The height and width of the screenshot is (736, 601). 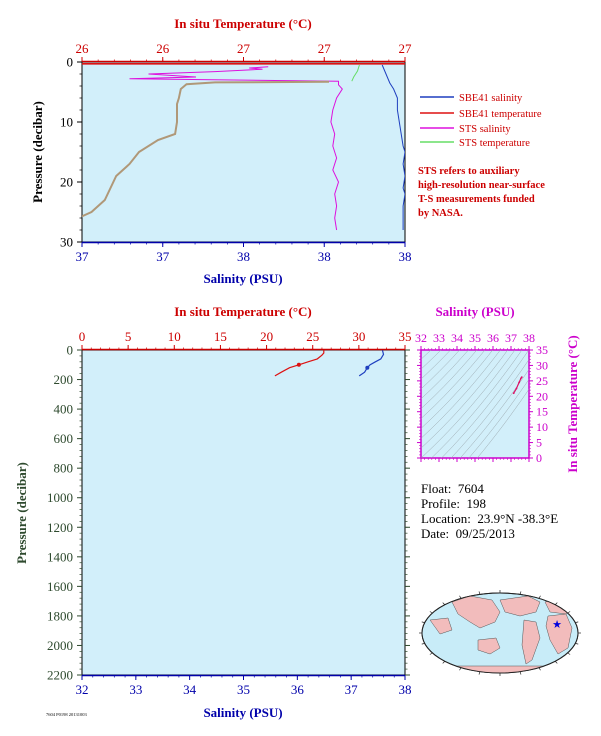 I want to click on ts-y-tick-label-0: 0, so click(x=539, y=458).